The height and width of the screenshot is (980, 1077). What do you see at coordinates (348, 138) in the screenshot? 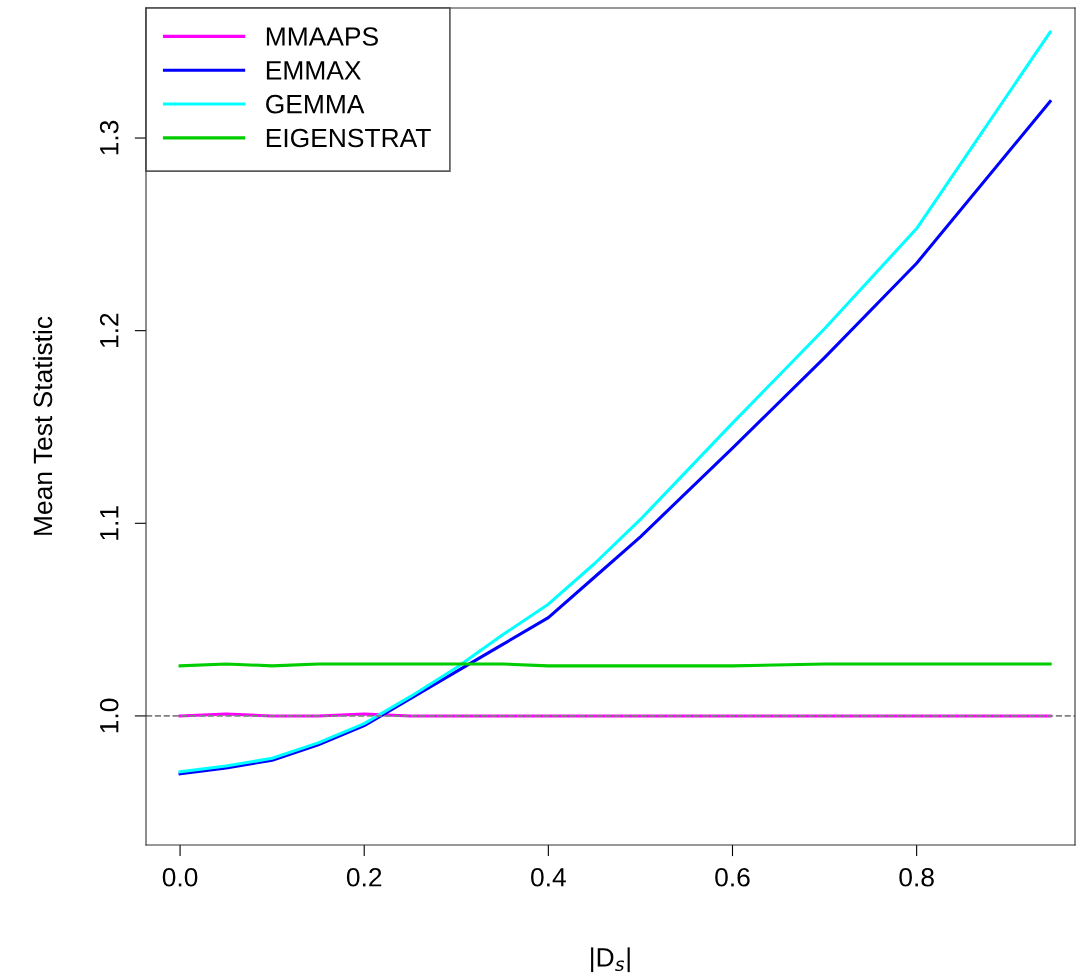
I see `legend-label: EIGENSTRAT` at bounding box center [348, 138].